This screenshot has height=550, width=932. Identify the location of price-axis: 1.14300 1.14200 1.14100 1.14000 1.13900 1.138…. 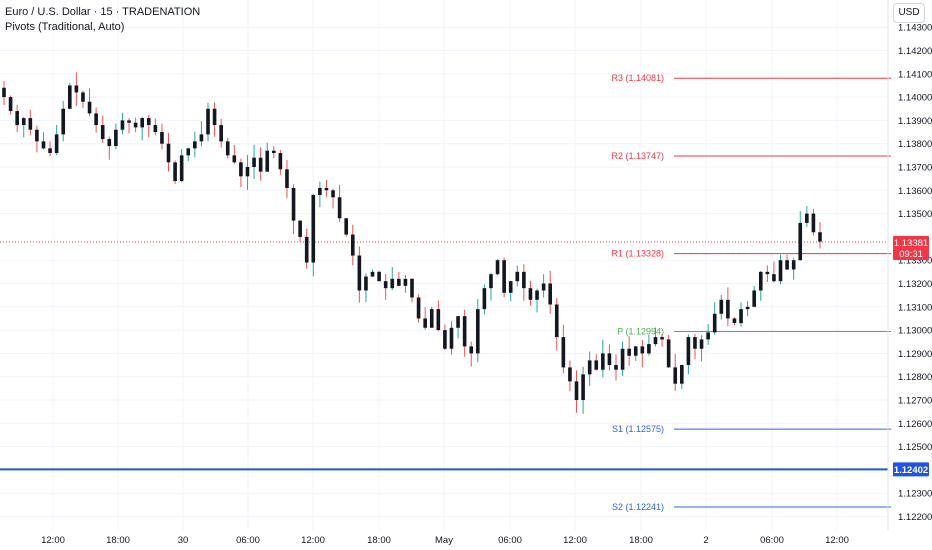
(915, 273).